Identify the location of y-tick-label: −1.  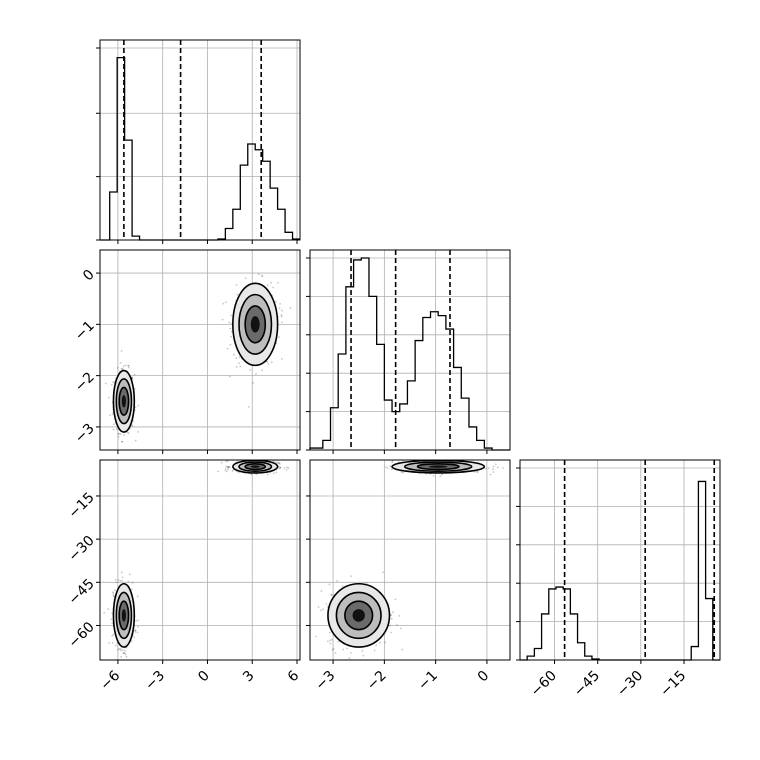
(85, 331).